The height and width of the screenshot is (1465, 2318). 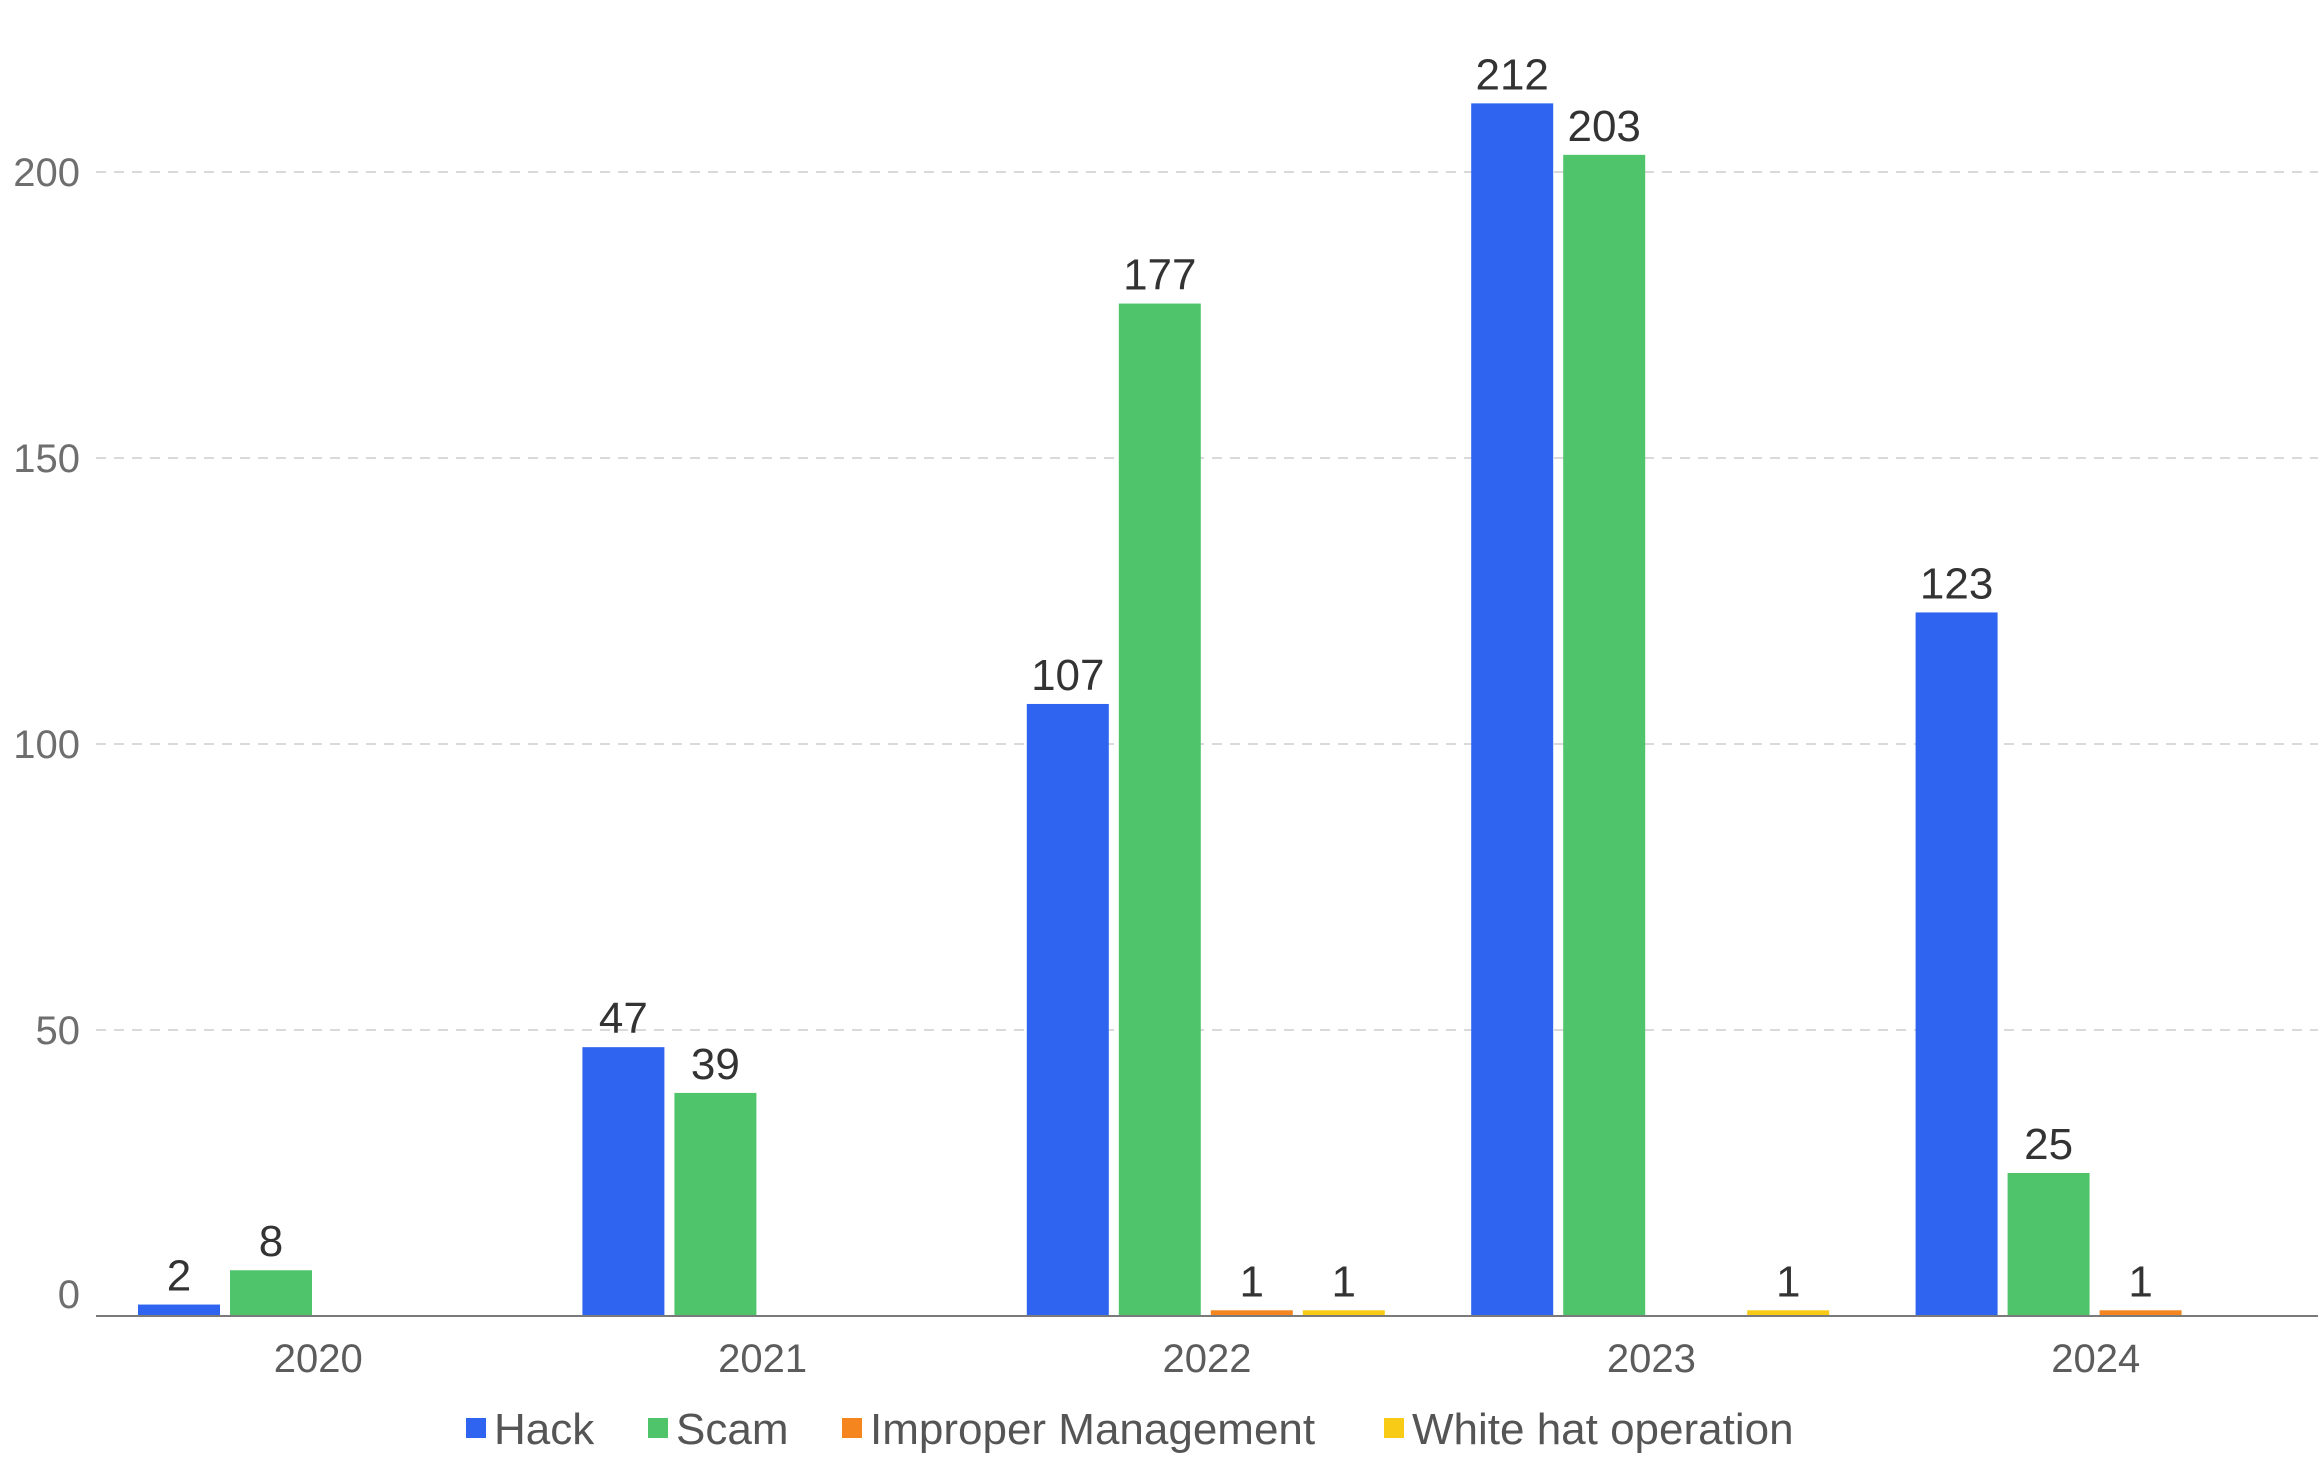 What do you see at coordinates (623, 1018) in the screenshot?
I see `data-label: 47` at bounding box center [623, 1018].